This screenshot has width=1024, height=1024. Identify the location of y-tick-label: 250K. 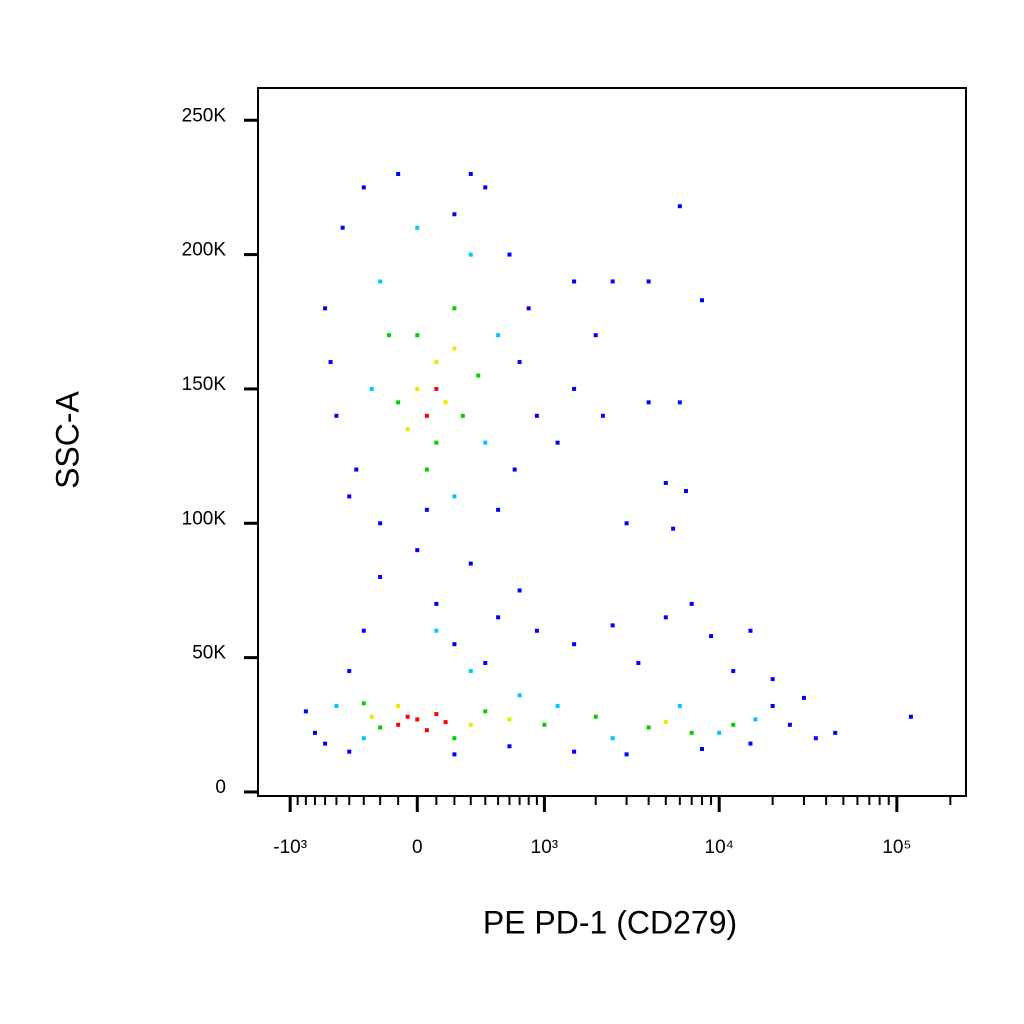
(204, 115).